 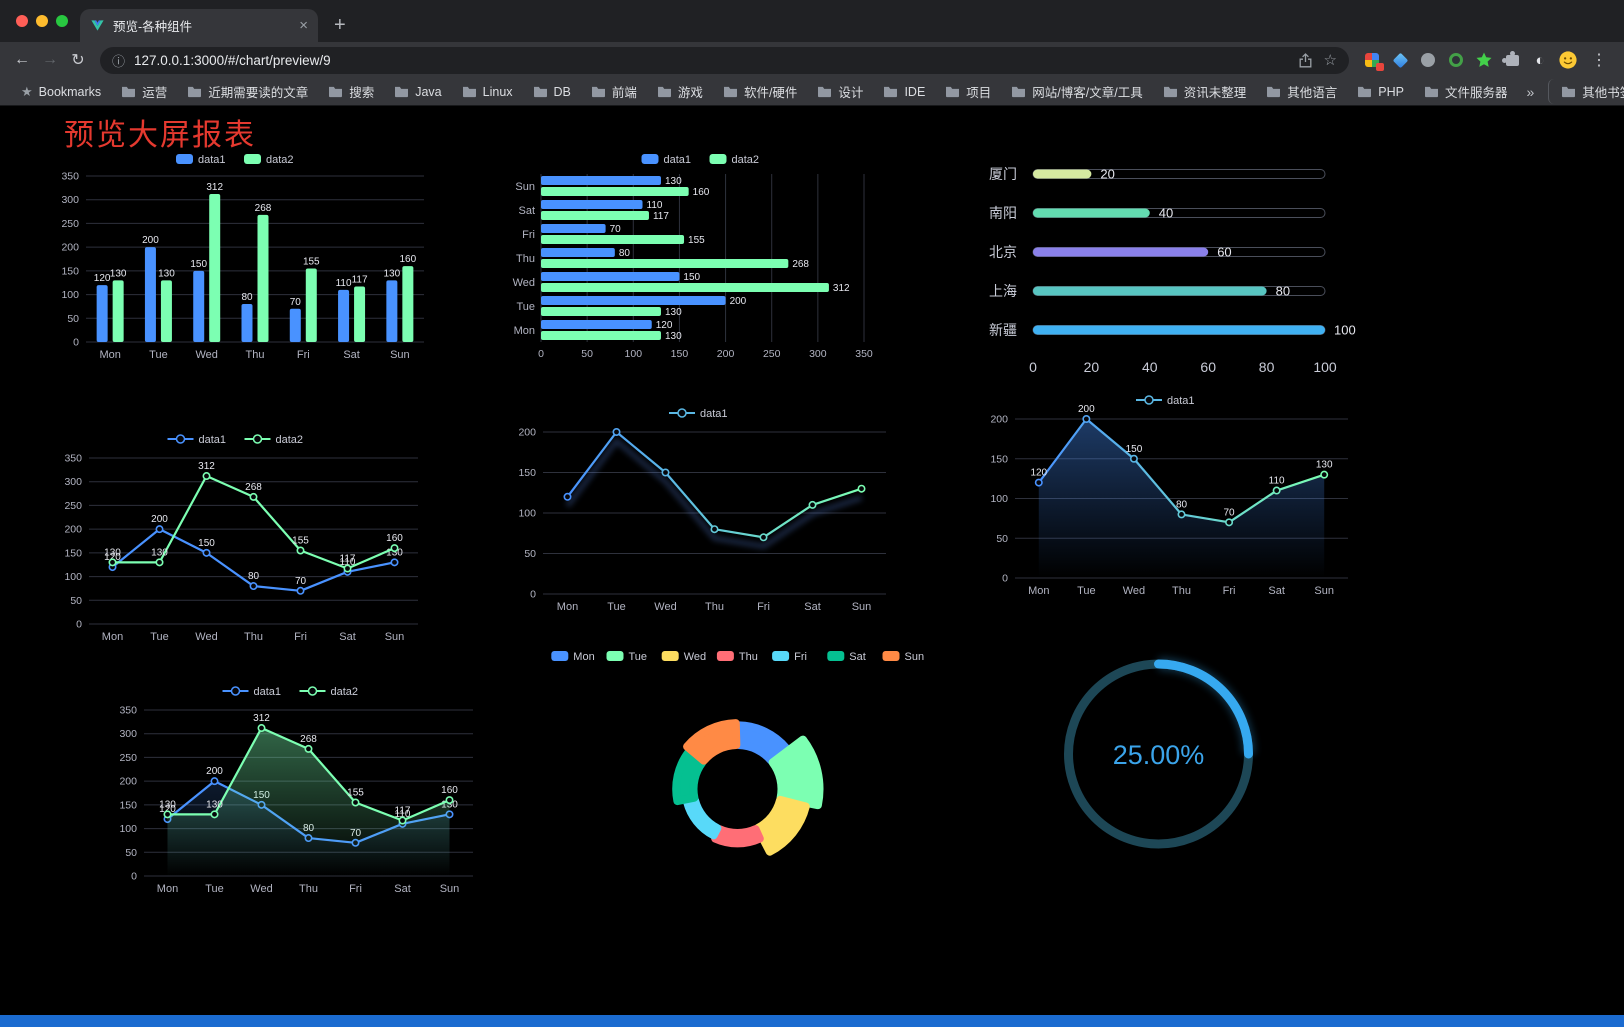 I want to click on svg-text: 300, so click(x=70, y=200).